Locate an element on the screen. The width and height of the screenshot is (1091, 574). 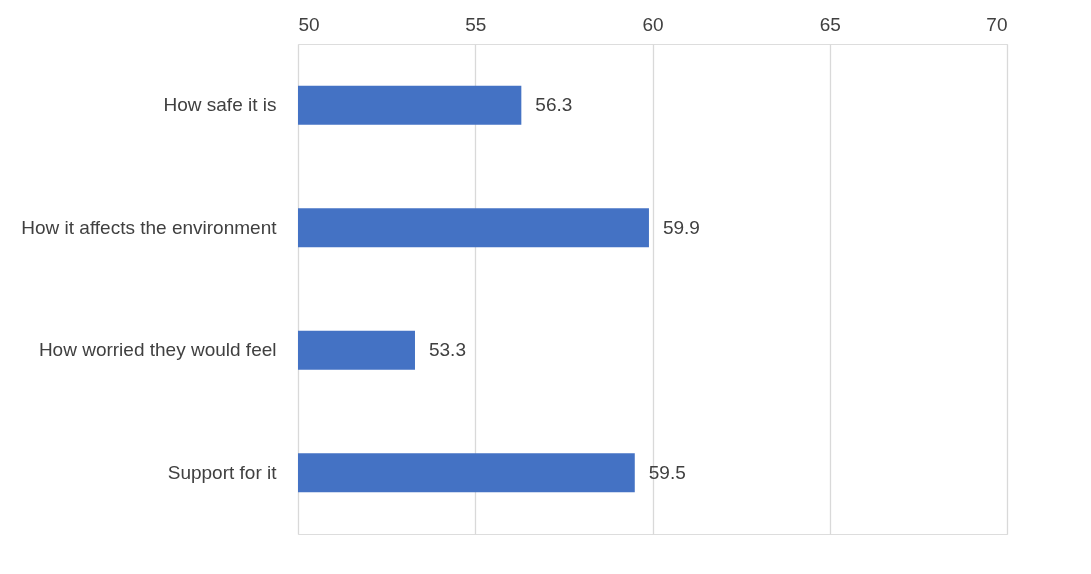
y-tick-label: Support for it is located at coordinates (222, 472).